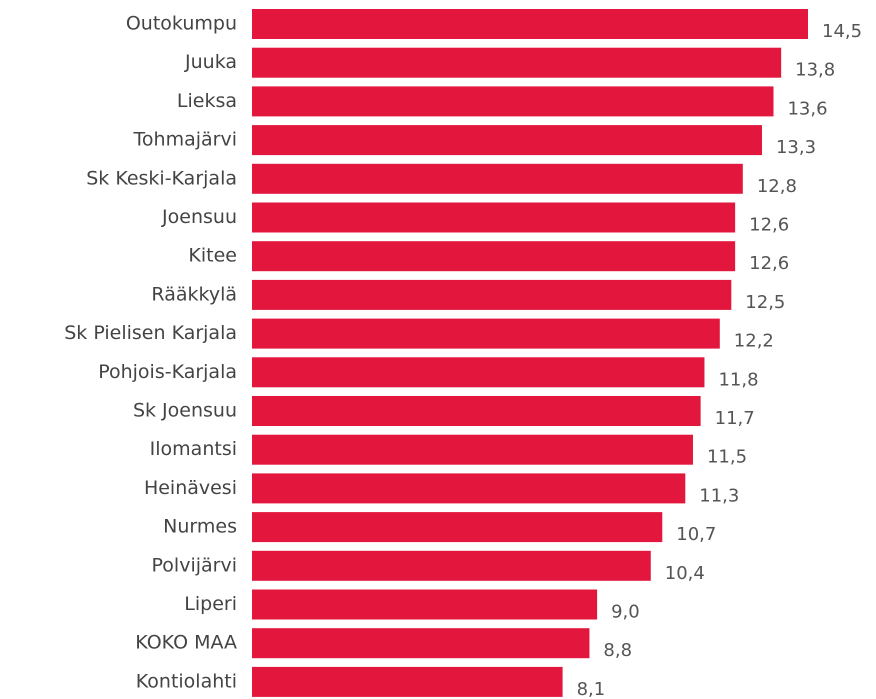 This screenshot has height=699, width=876. Describe the element at coordinates (185, 411) in the screenshot. I see `category-label: Sk Joensuu` at that location.